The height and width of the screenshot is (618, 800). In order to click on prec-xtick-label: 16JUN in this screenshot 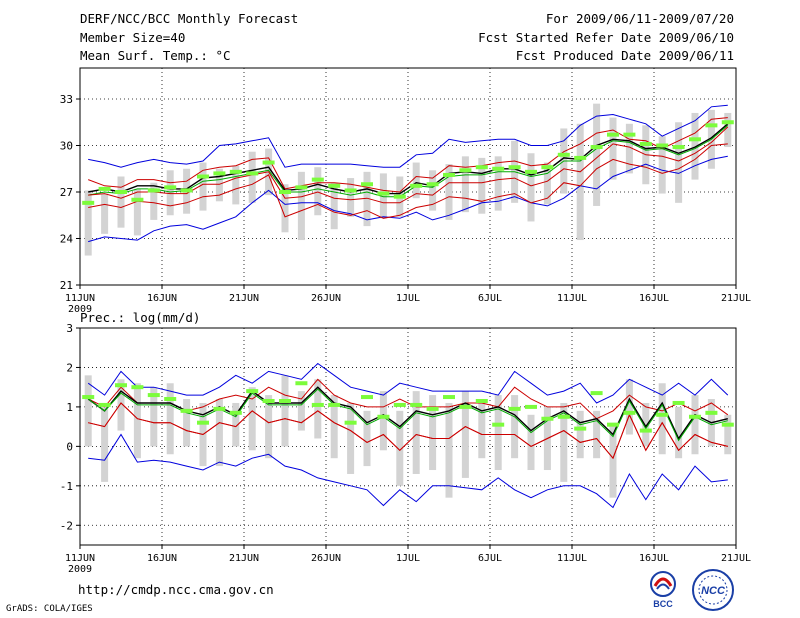, I will do `click(162, 558)`.